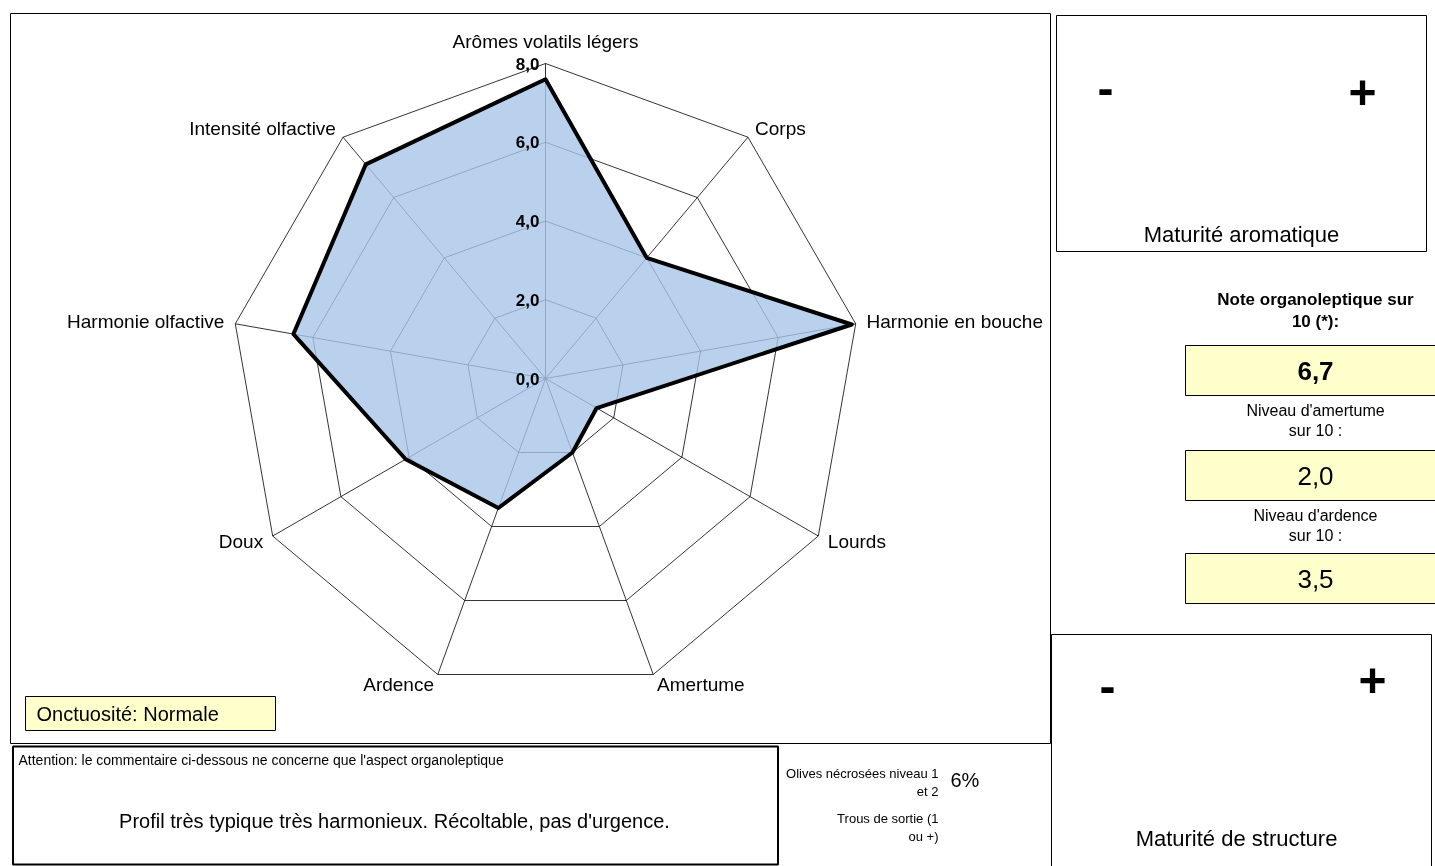 This screenshot has height=866, width=1435. What do you see at coordinates (545, 42) in the screenshot?
I see `spoke-label: Arômes volatils légers` at bounding box center [545, 42].